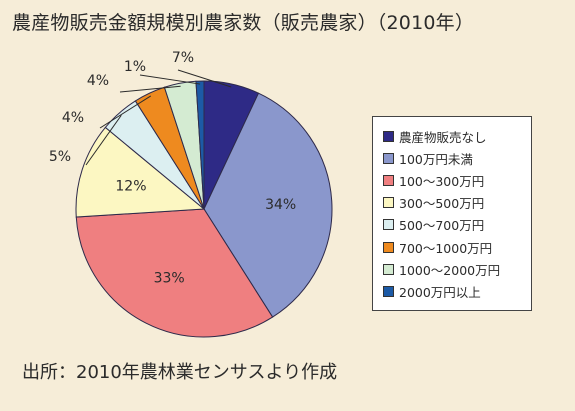 Image resolution: width=575 pixels, height=411 pixels. I want to click on legend-item-5: 700～1000万円, so click(457, 247).